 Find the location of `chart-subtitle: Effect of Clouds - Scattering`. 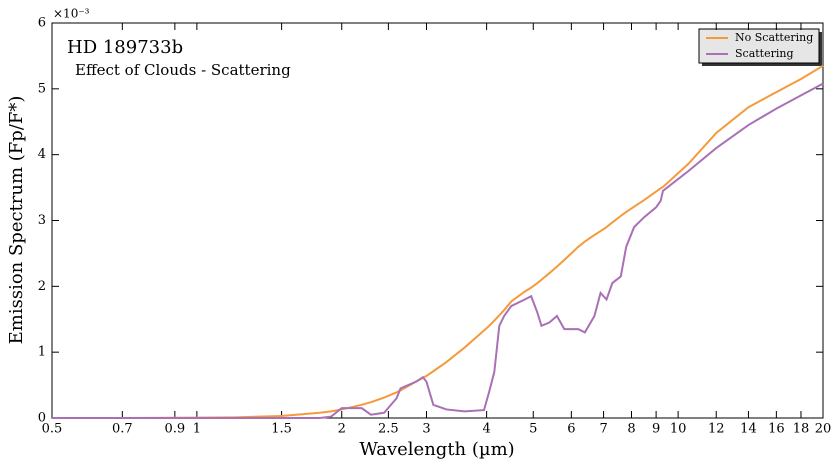

chart-subtitle: Effect of Clouds - Scattering is located at coordinates (183, 70).